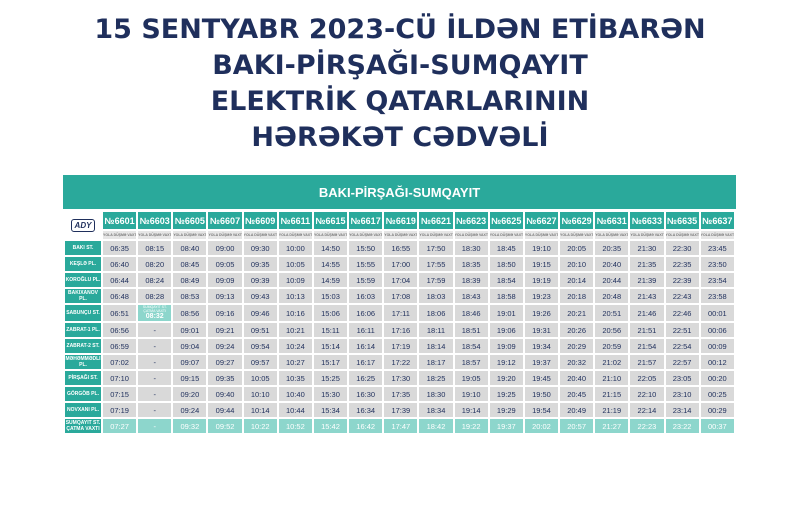 The height and width of the screenshot is (513, 800). Describe the element at coordinates (682, 220) in the screenshot. I see `train-number-header: №6635` at that location.